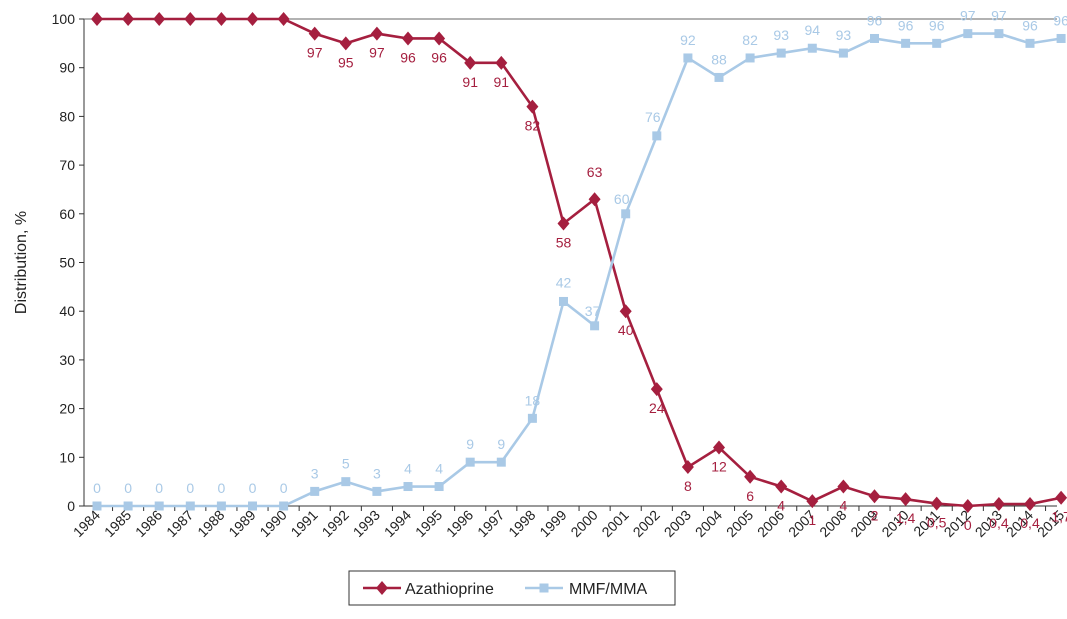 Image resolution: width=1067 pixels, height=619 pixels. I want to click on x-tick-label: 1999, so click(552, 523).